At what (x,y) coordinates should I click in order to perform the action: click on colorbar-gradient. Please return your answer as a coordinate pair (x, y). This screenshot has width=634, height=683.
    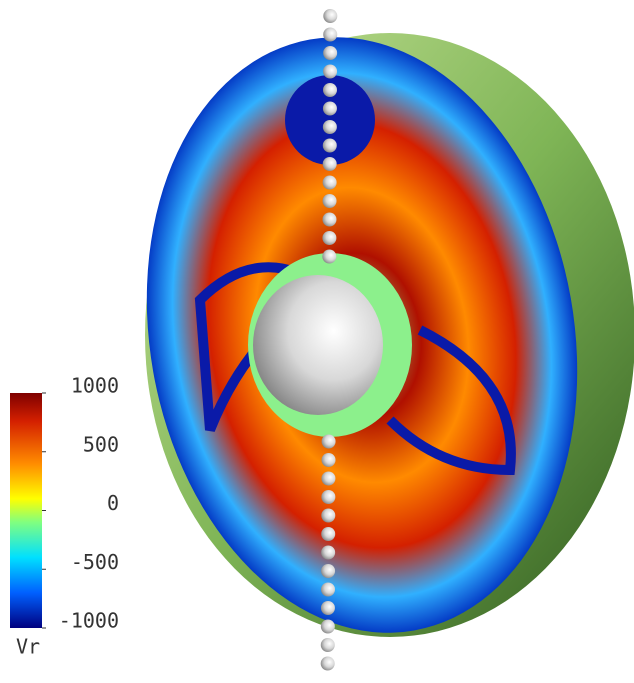
    Looking at the image, I should click on (26, 510).